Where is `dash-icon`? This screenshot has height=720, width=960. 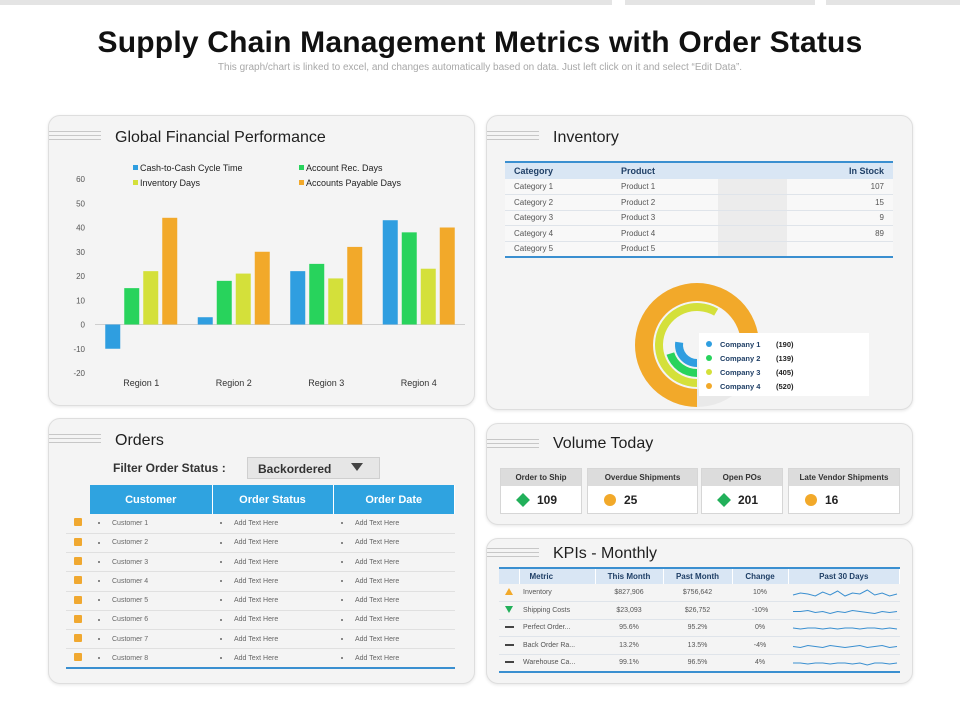 dash-icon is located at coordinates (509, 663).